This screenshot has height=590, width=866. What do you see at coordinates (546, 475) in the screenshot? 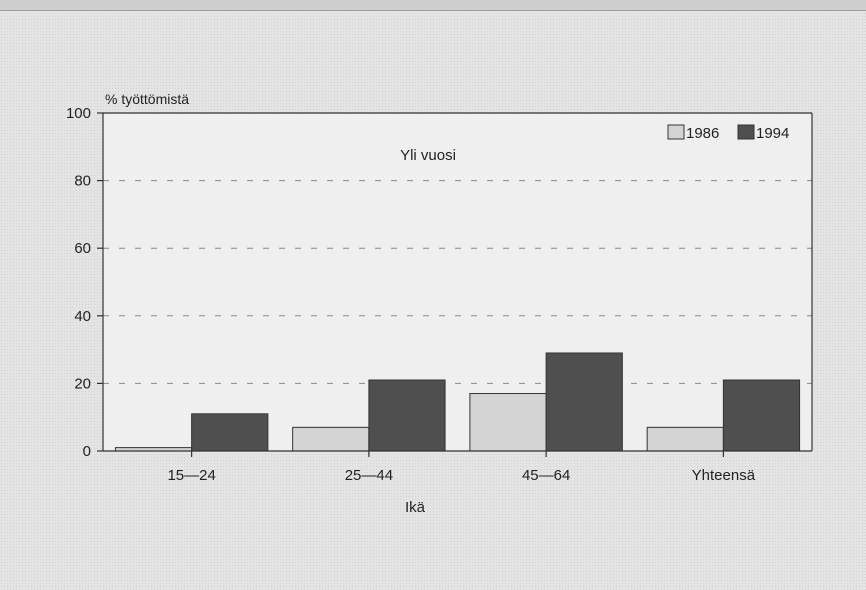
I see `x-tick-label: 45—64` at bounding box center [546, 475].